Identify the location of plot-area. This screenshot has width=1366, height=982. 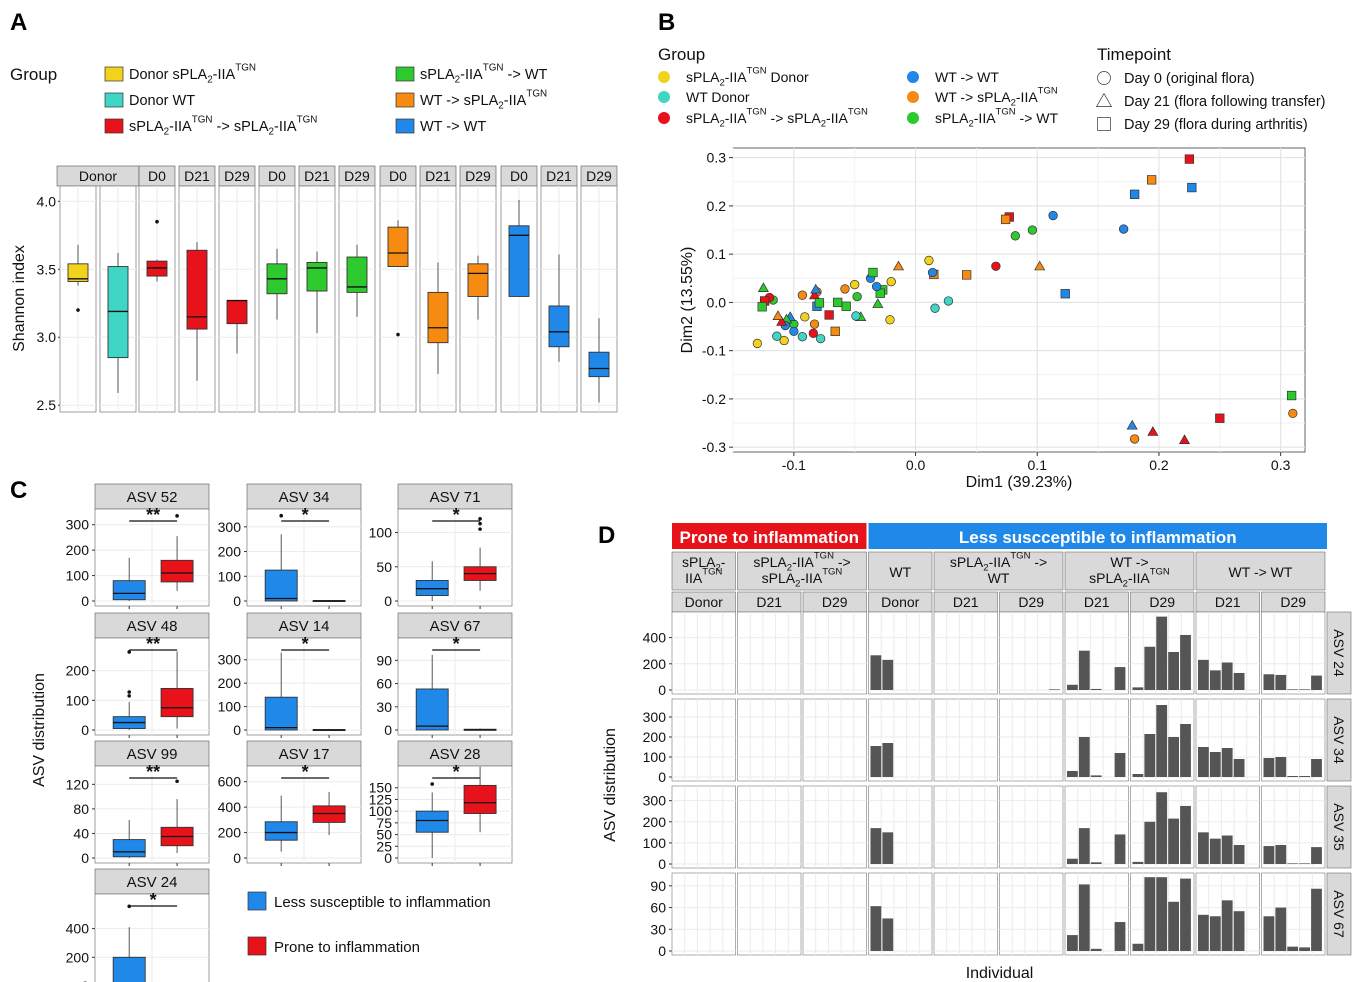
(1019, 300).